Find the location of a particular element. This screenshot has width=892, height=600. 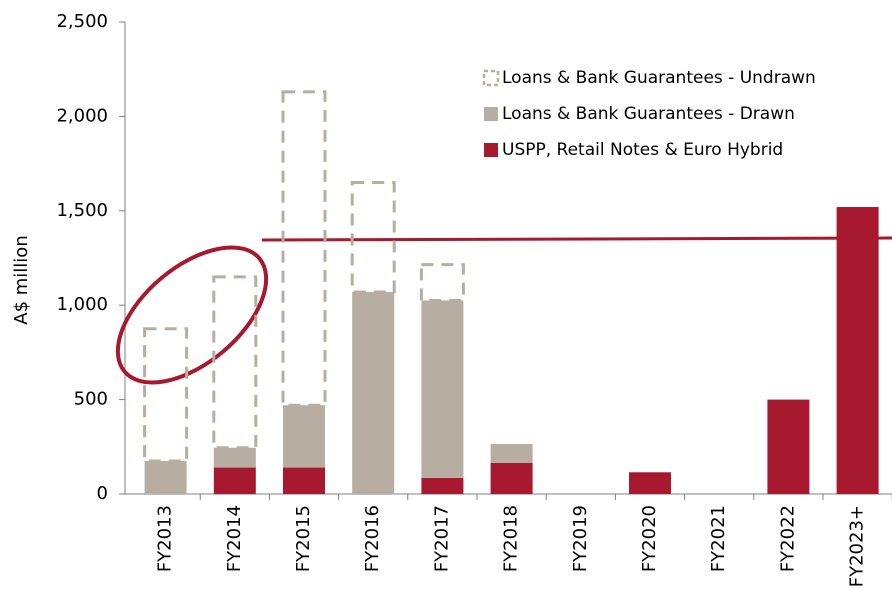

x-tick-label: FY2021 is located at coordinates (718, 538).